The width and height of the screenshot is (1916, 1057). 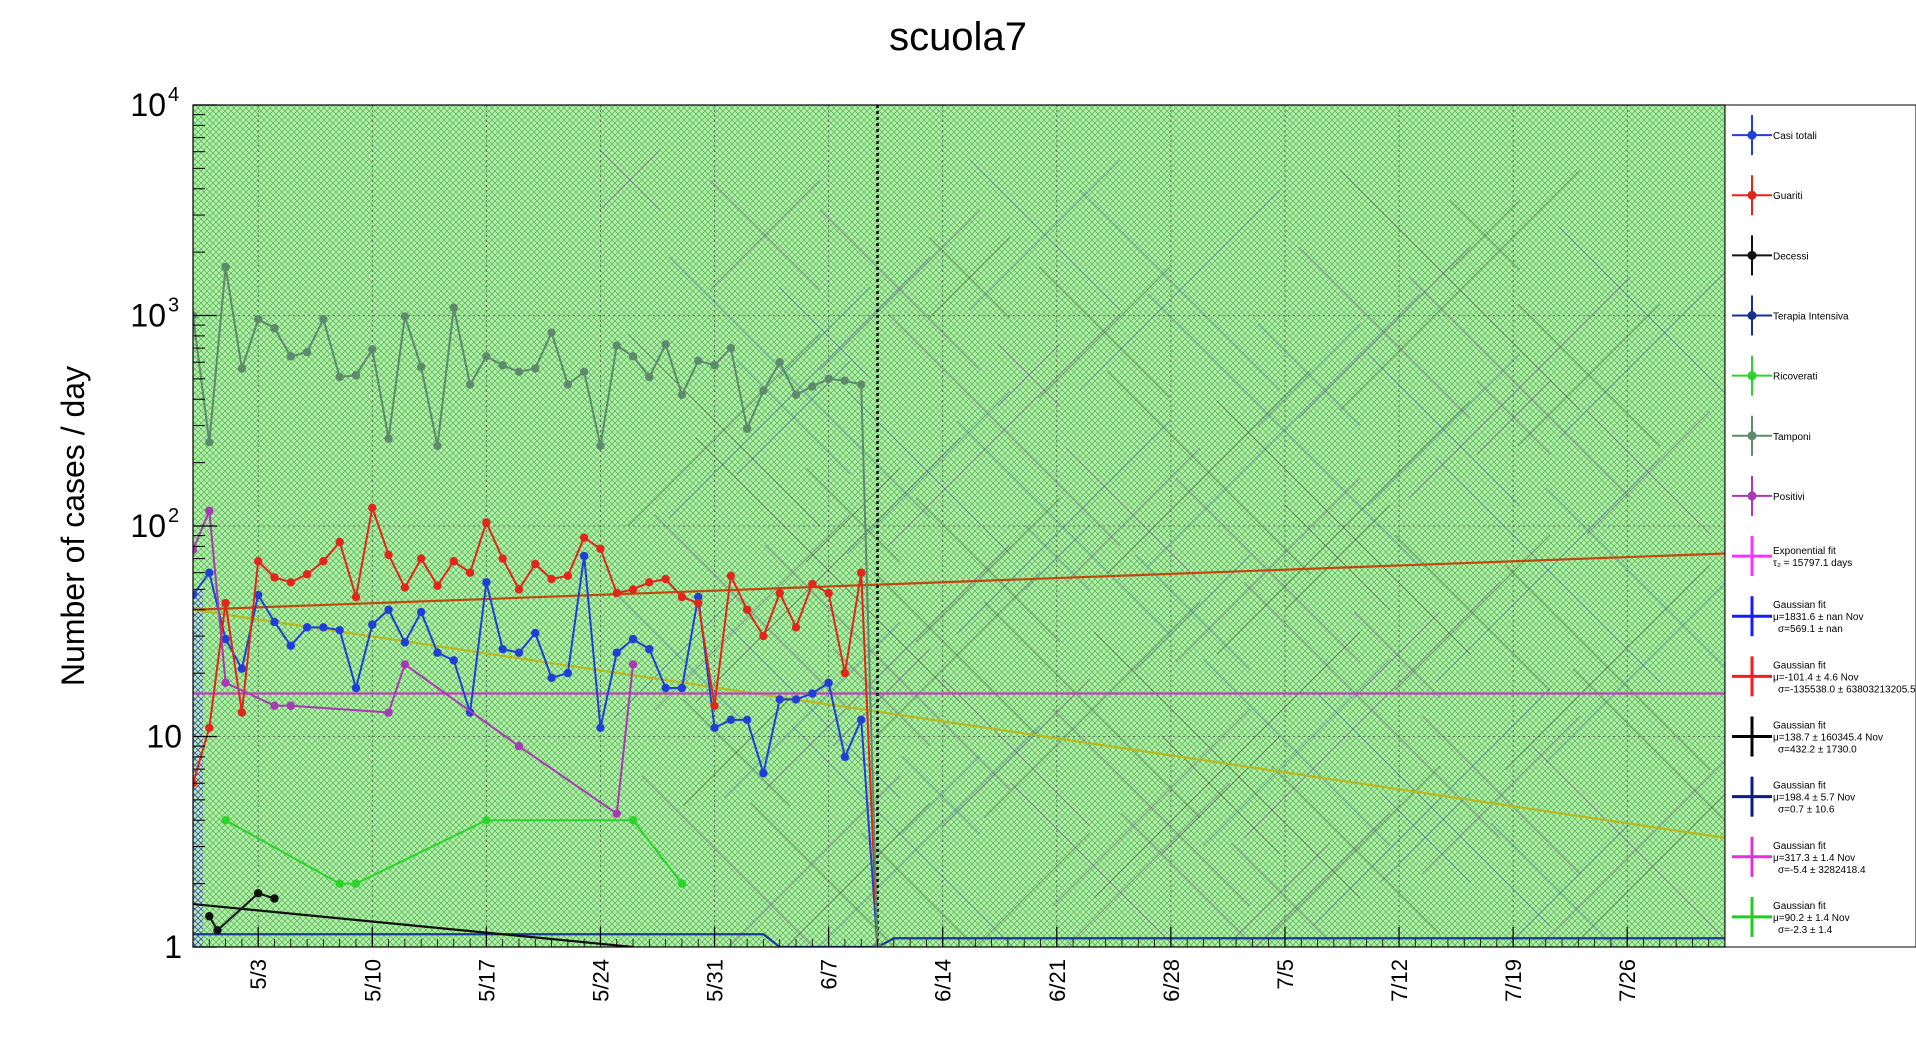 What do you see at coordinates (1795, 136) in the screenshot?
I see `legend-label: Casi totali` at bounding box center [1795, 136].